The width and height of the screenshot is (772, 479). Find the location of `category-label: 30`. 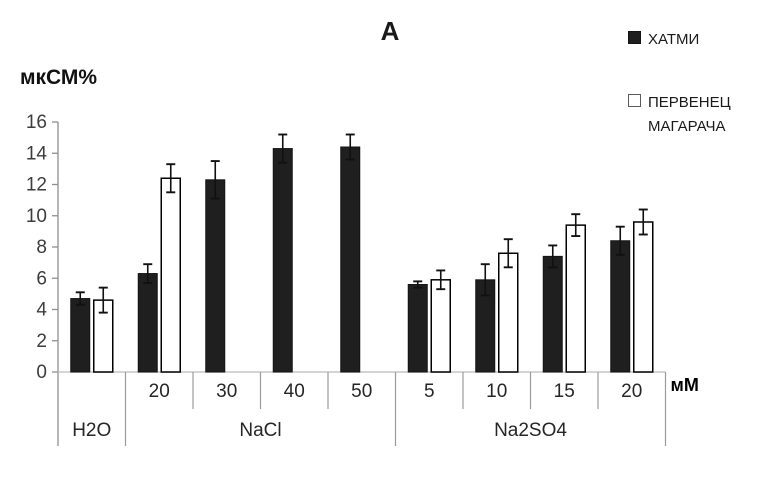

category-label: 30 is located at coordinates (226, 391).